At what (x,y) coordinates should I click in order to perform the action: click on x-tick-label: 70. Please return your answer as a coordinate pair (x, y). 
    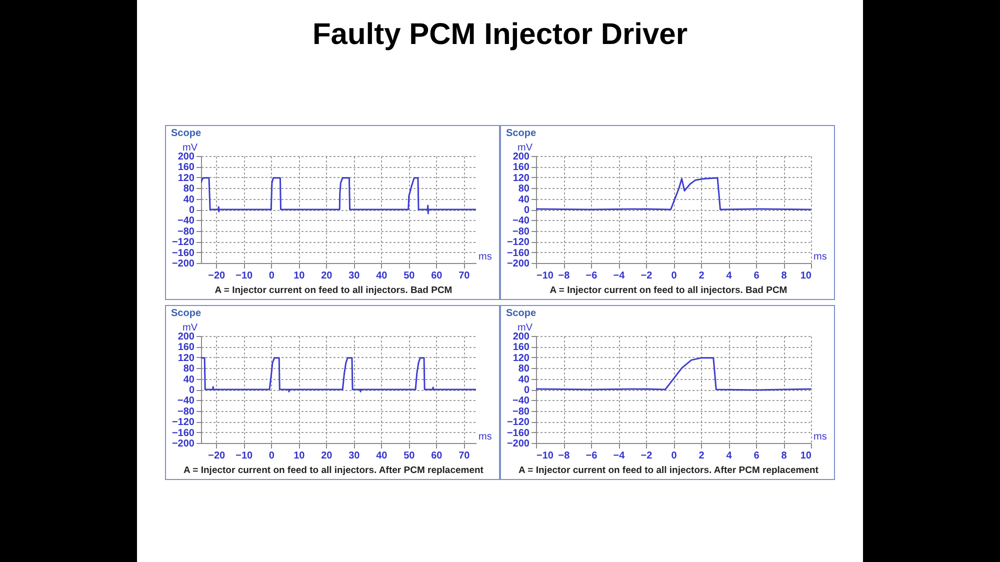
    Looking at the image, I should click on (464, 456).